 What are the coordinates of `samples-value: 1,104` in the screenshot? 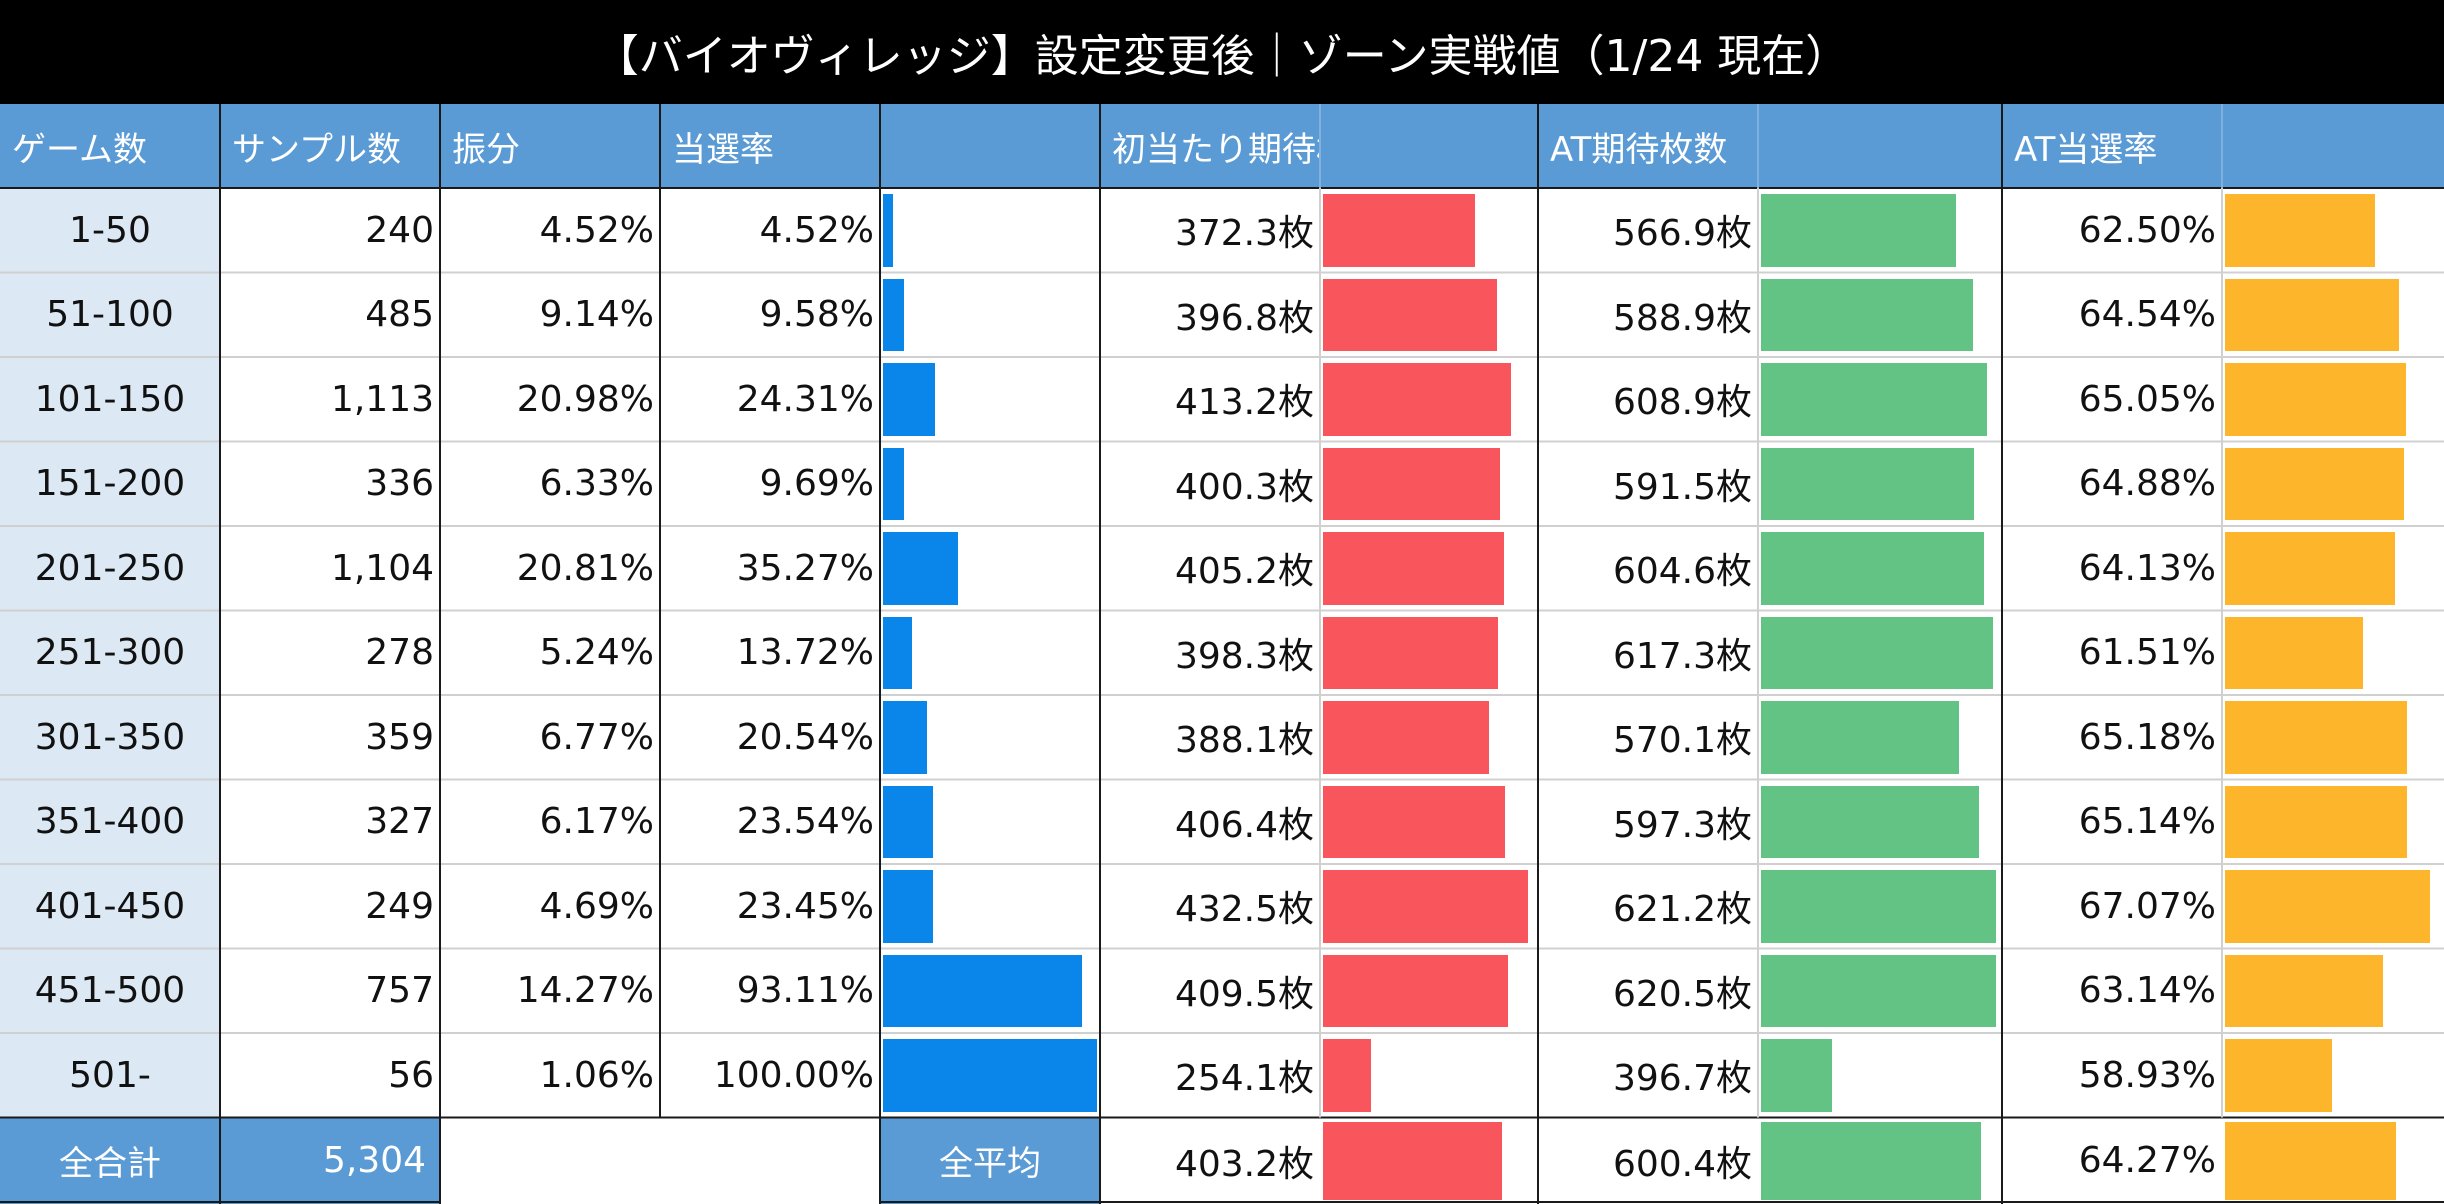 It's located at (382, 568).